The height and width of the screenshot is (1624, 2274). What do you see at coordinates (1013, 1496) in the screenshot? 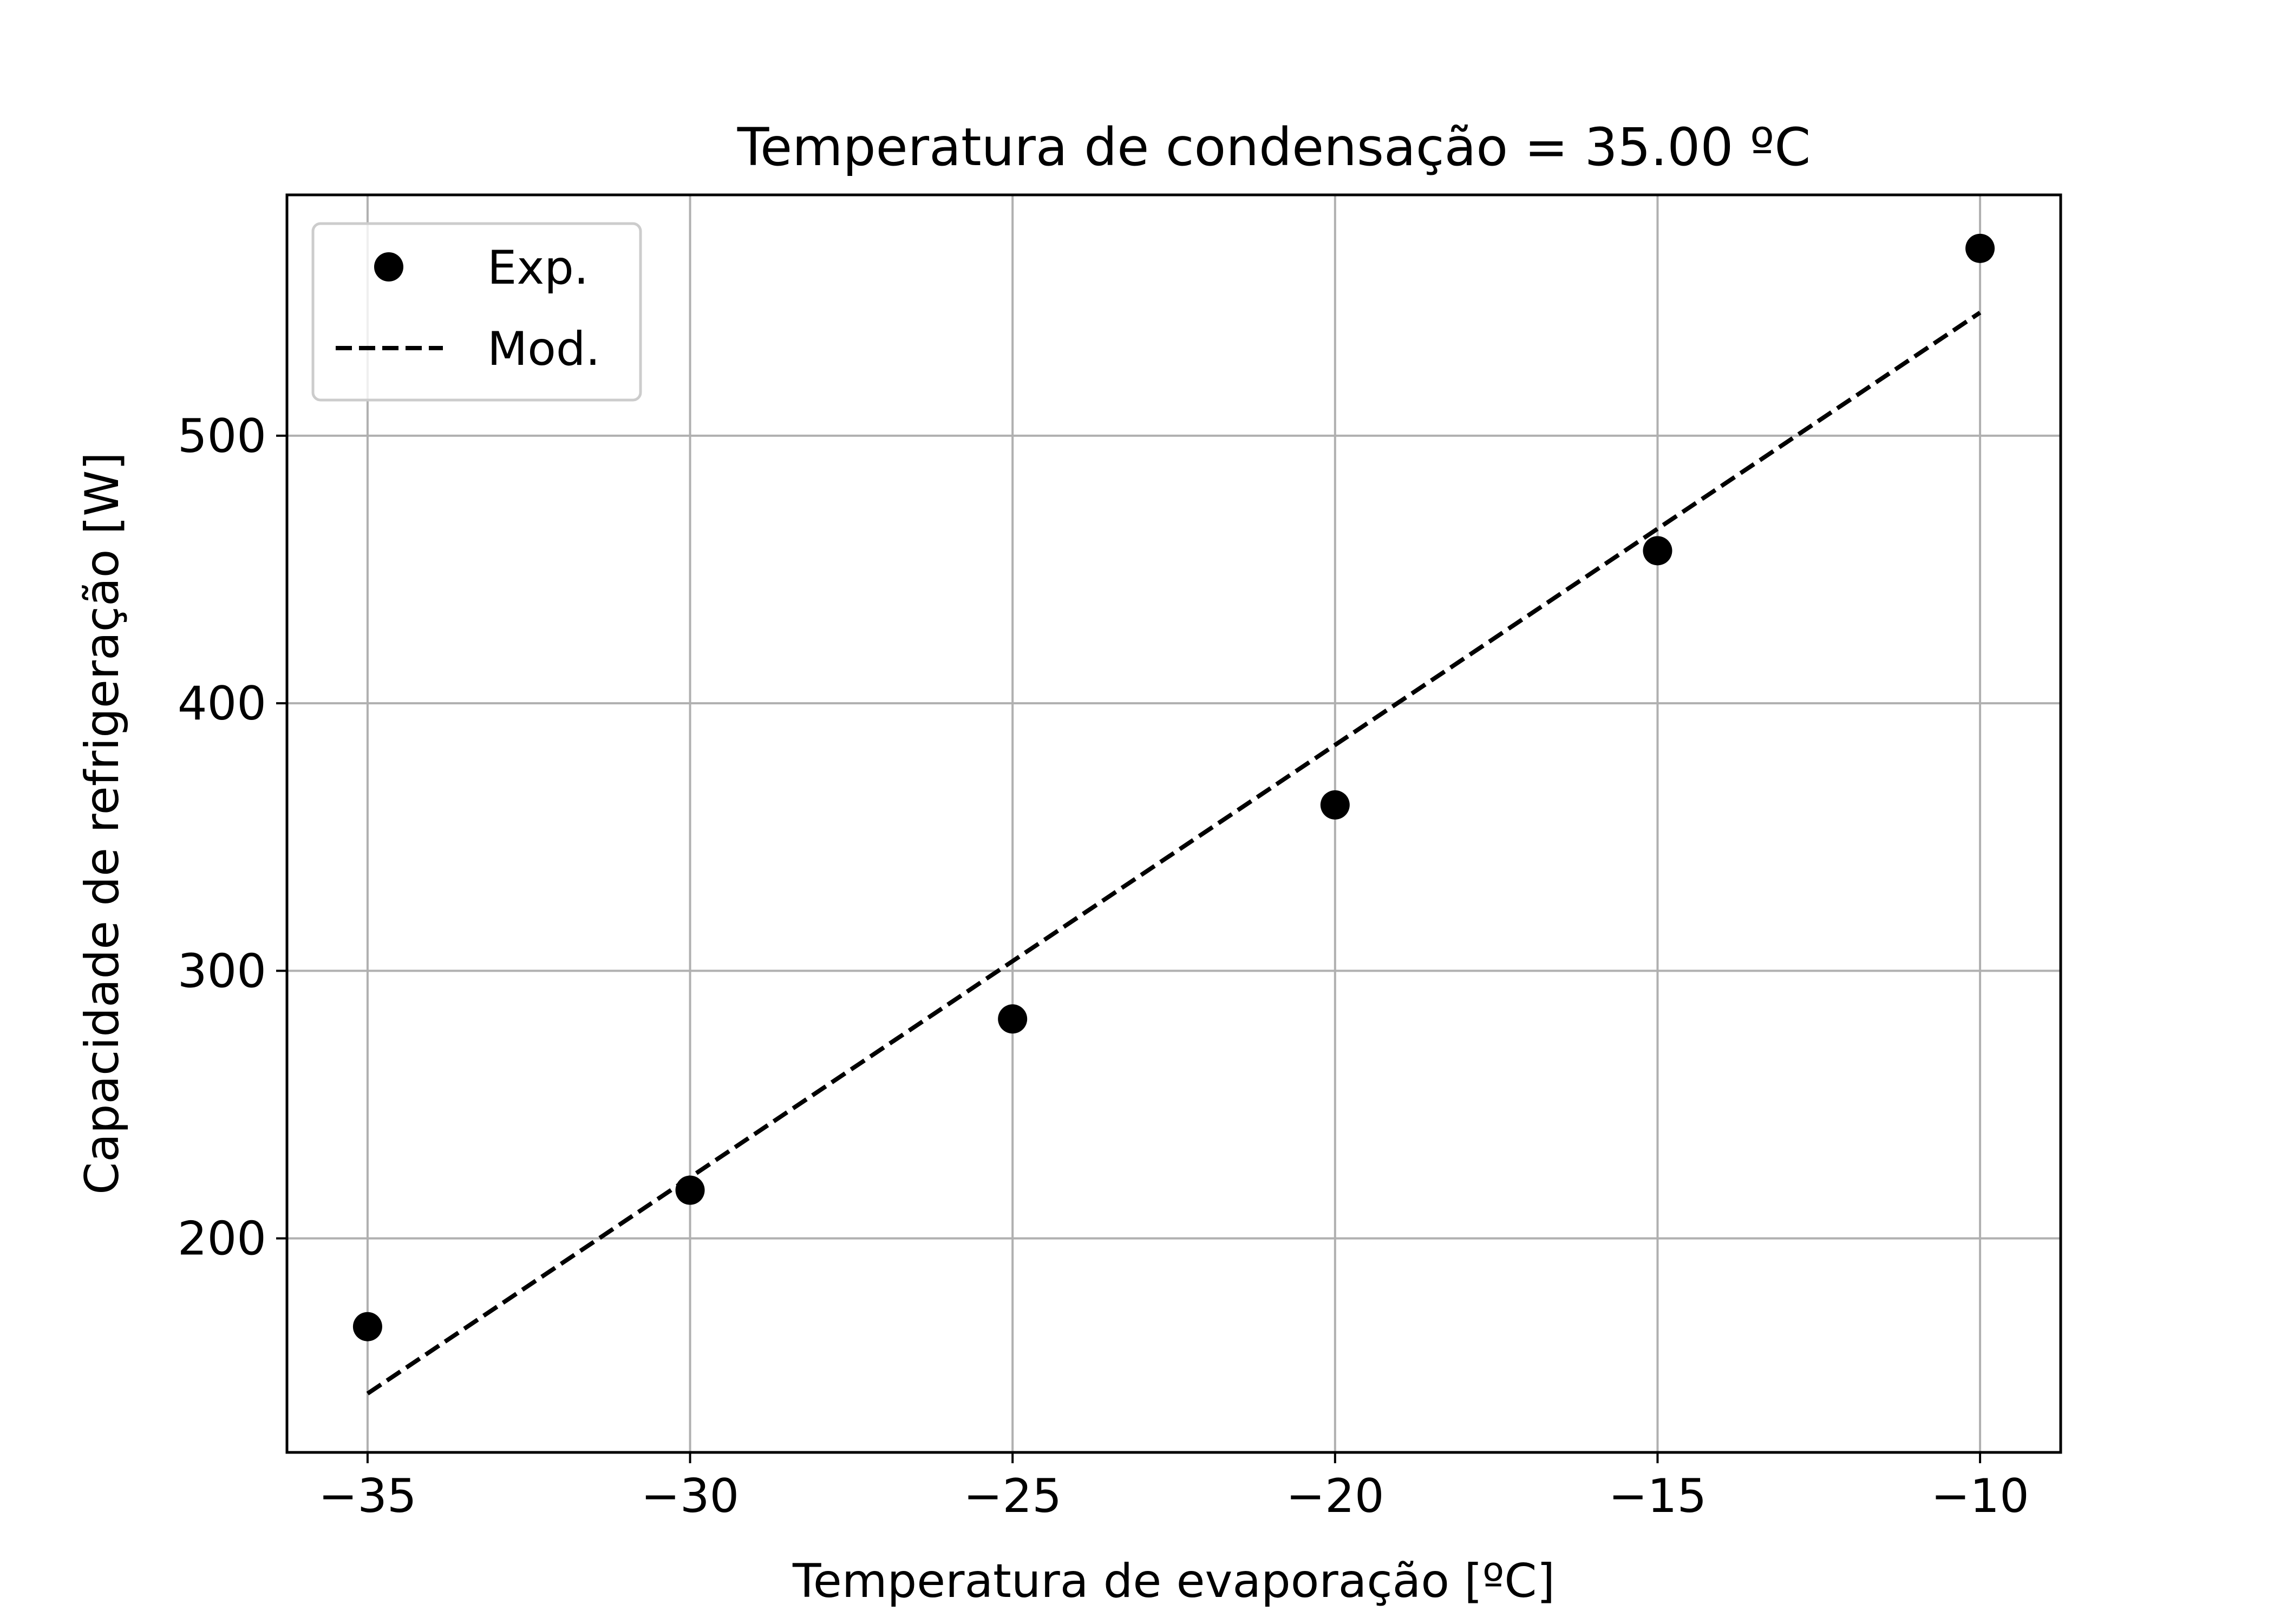
I see `x-tick-label: −25` at bounding box center [1013, 1496].